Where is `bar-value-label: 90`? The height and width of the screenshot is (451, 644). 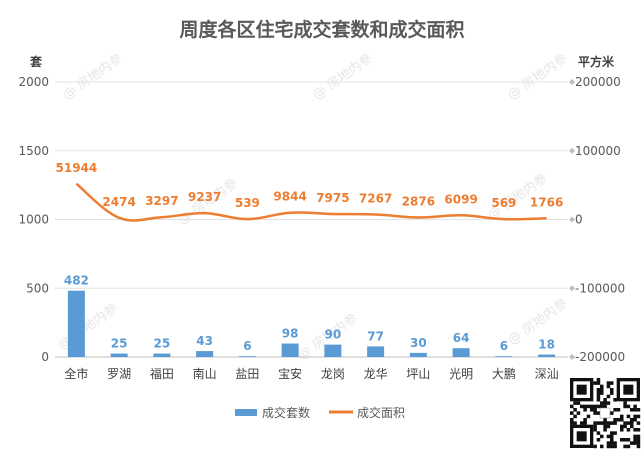 bar-value-label: 90 is located at coordinates (333, 335).